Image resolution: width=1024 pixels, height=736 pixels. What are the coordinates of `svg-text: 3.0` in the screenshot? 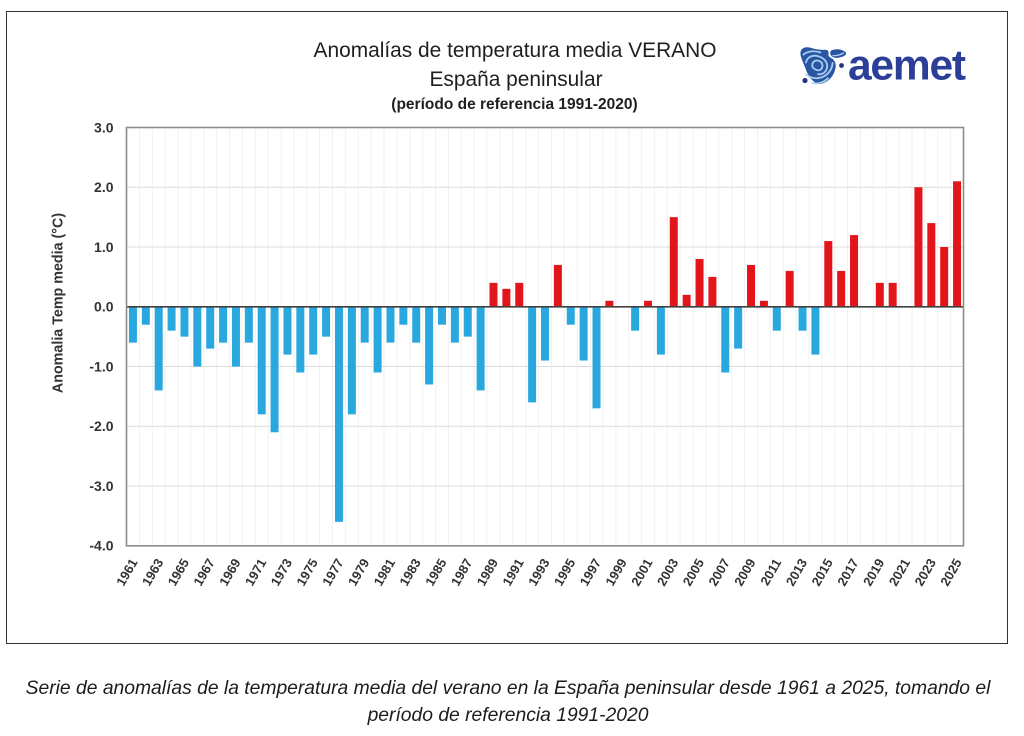 It's located at (104, 127).